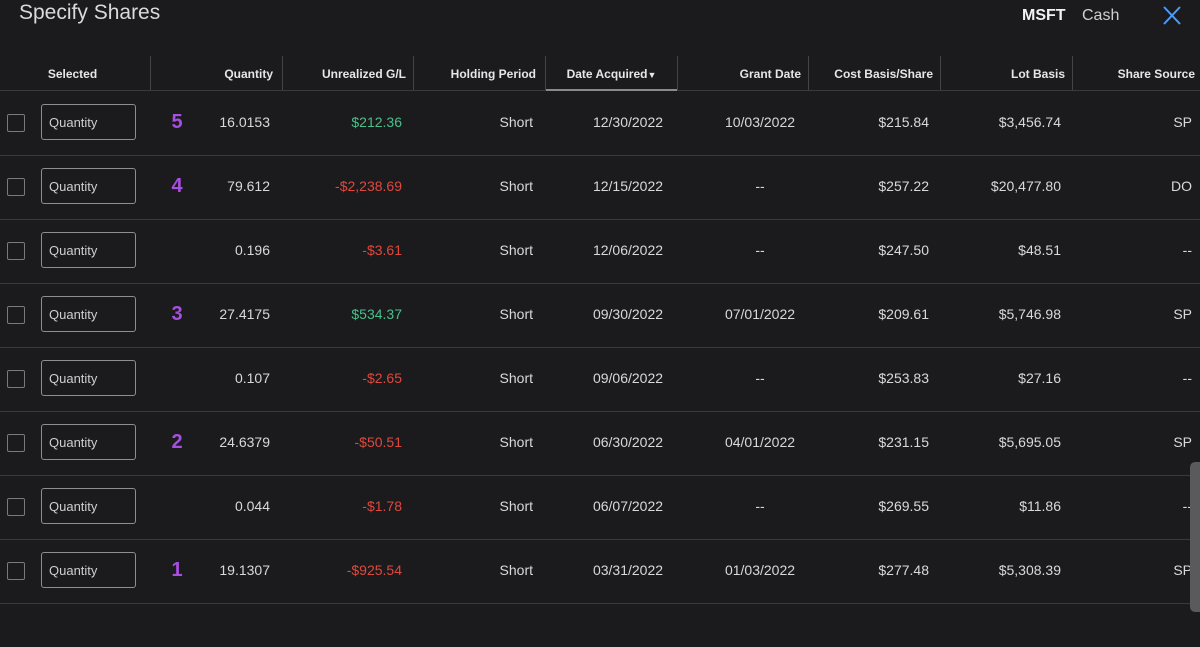  Describe the element at coordinates (493, 74) in the screenshot. I see `col-holding-period: Holding Period` at that location.